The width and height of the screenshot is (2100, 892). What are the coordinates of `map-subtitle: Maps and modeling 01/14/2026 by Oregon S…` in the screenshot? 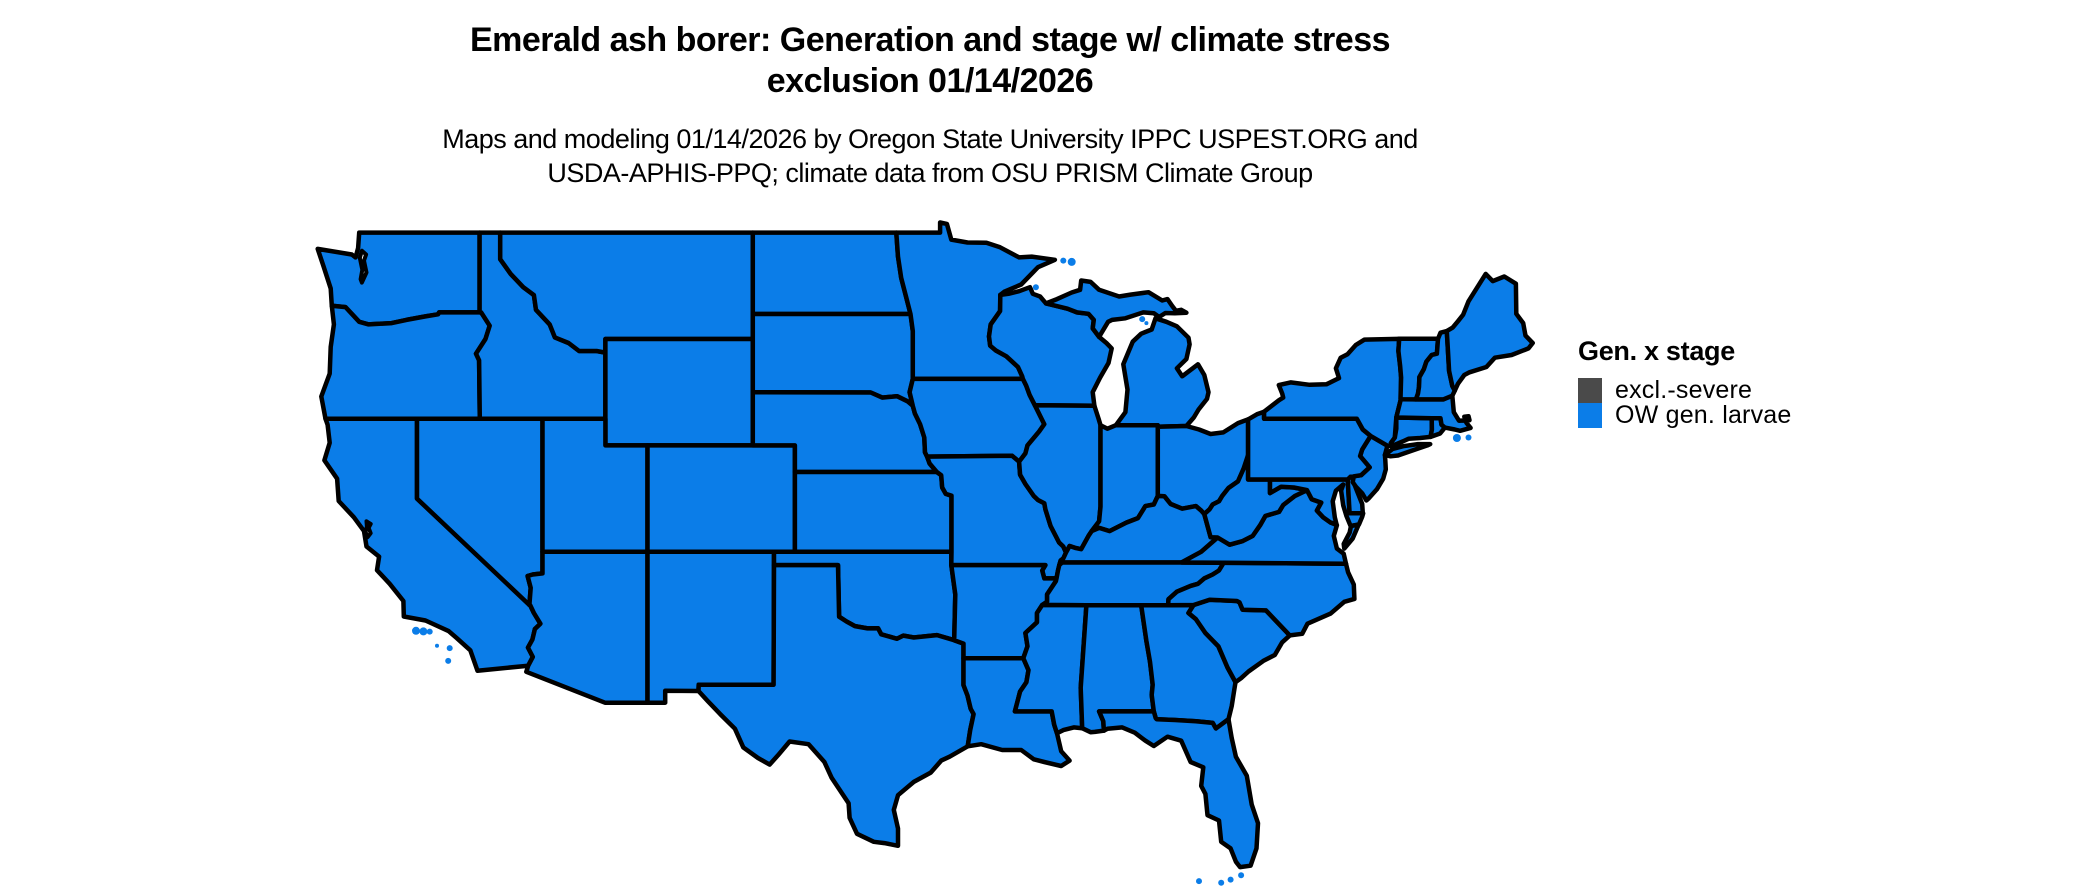 It's located at (930, 156).